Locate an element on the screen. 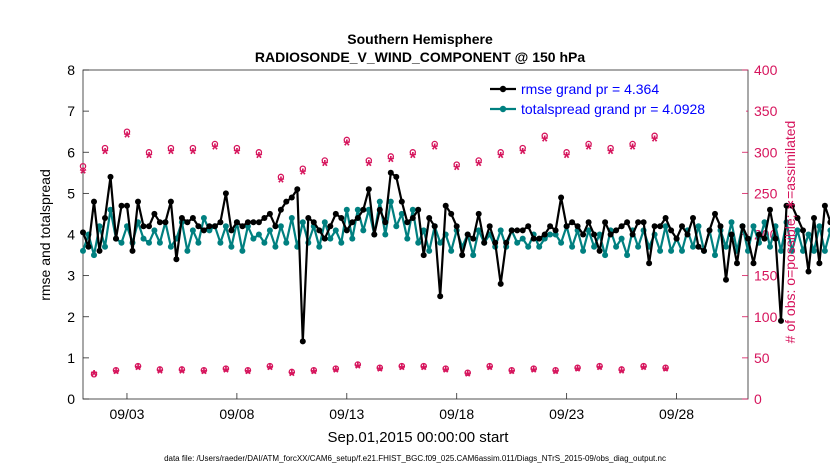 This screenshot has height=470, width=830. x-tick-label: 09/13 is located at coordinates (346, 414).